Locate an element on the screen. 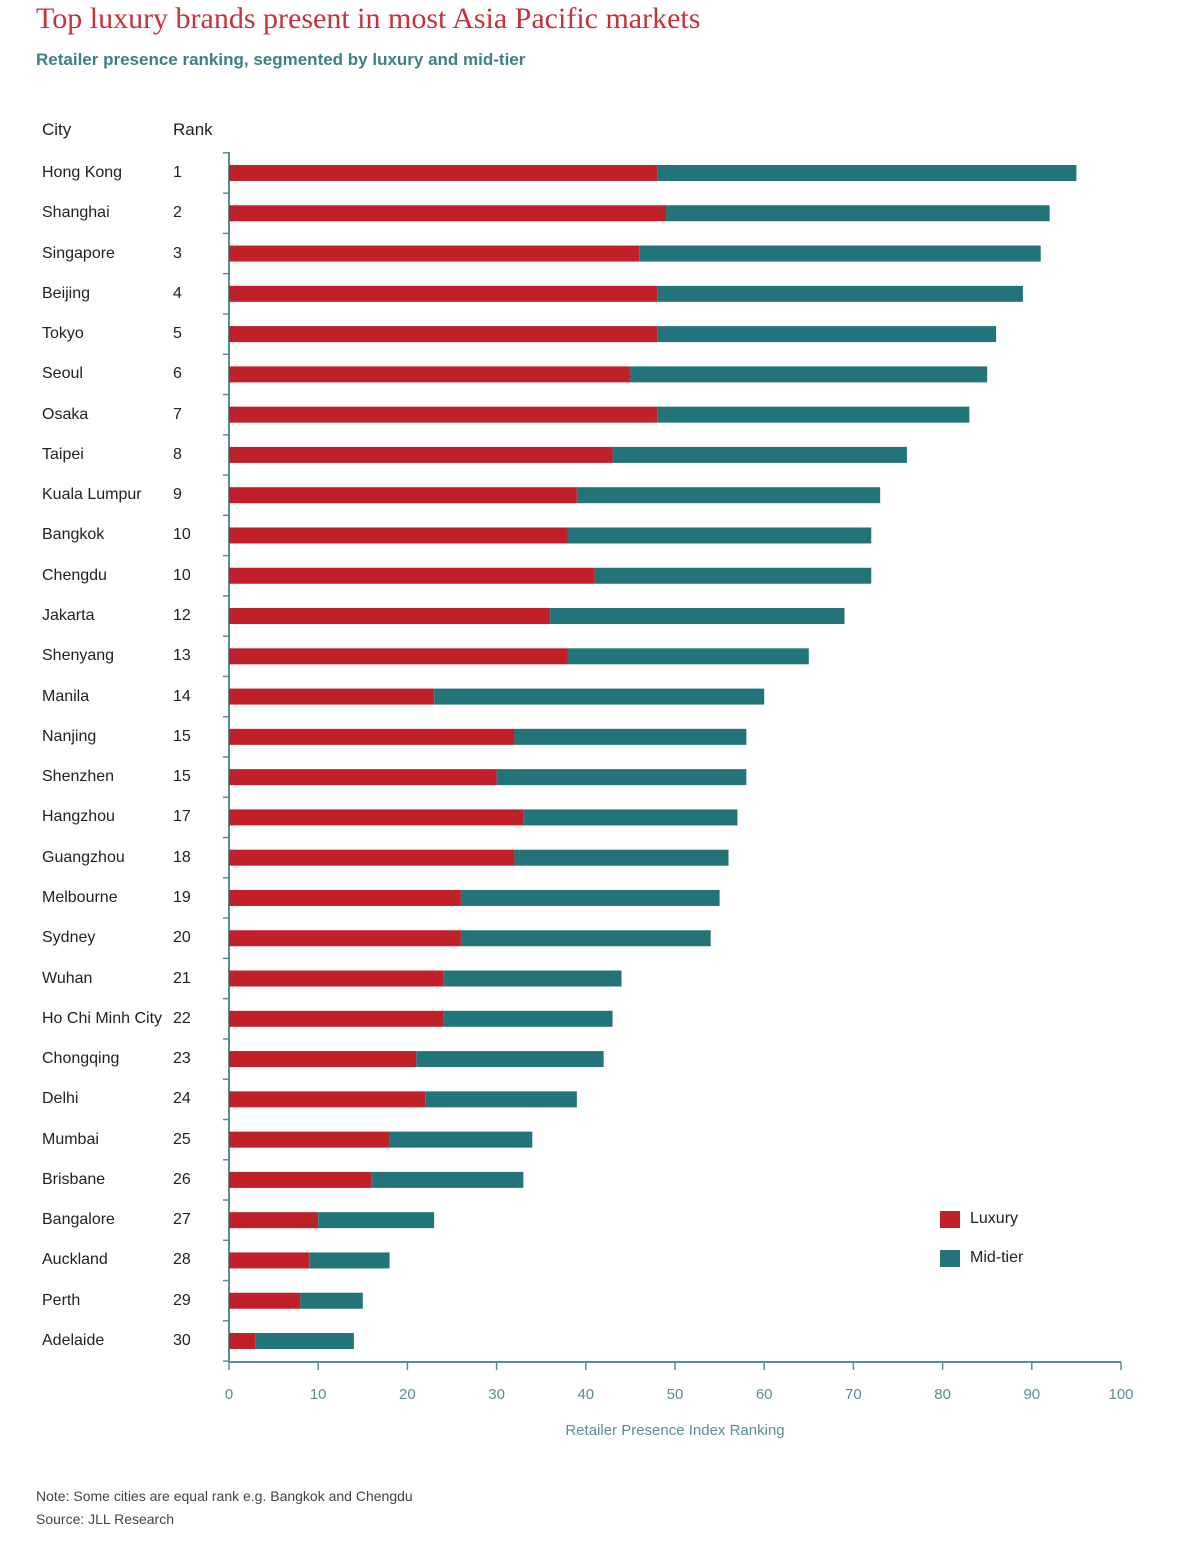  x-tick-label: 70 is located at coordinates (853, 1394).